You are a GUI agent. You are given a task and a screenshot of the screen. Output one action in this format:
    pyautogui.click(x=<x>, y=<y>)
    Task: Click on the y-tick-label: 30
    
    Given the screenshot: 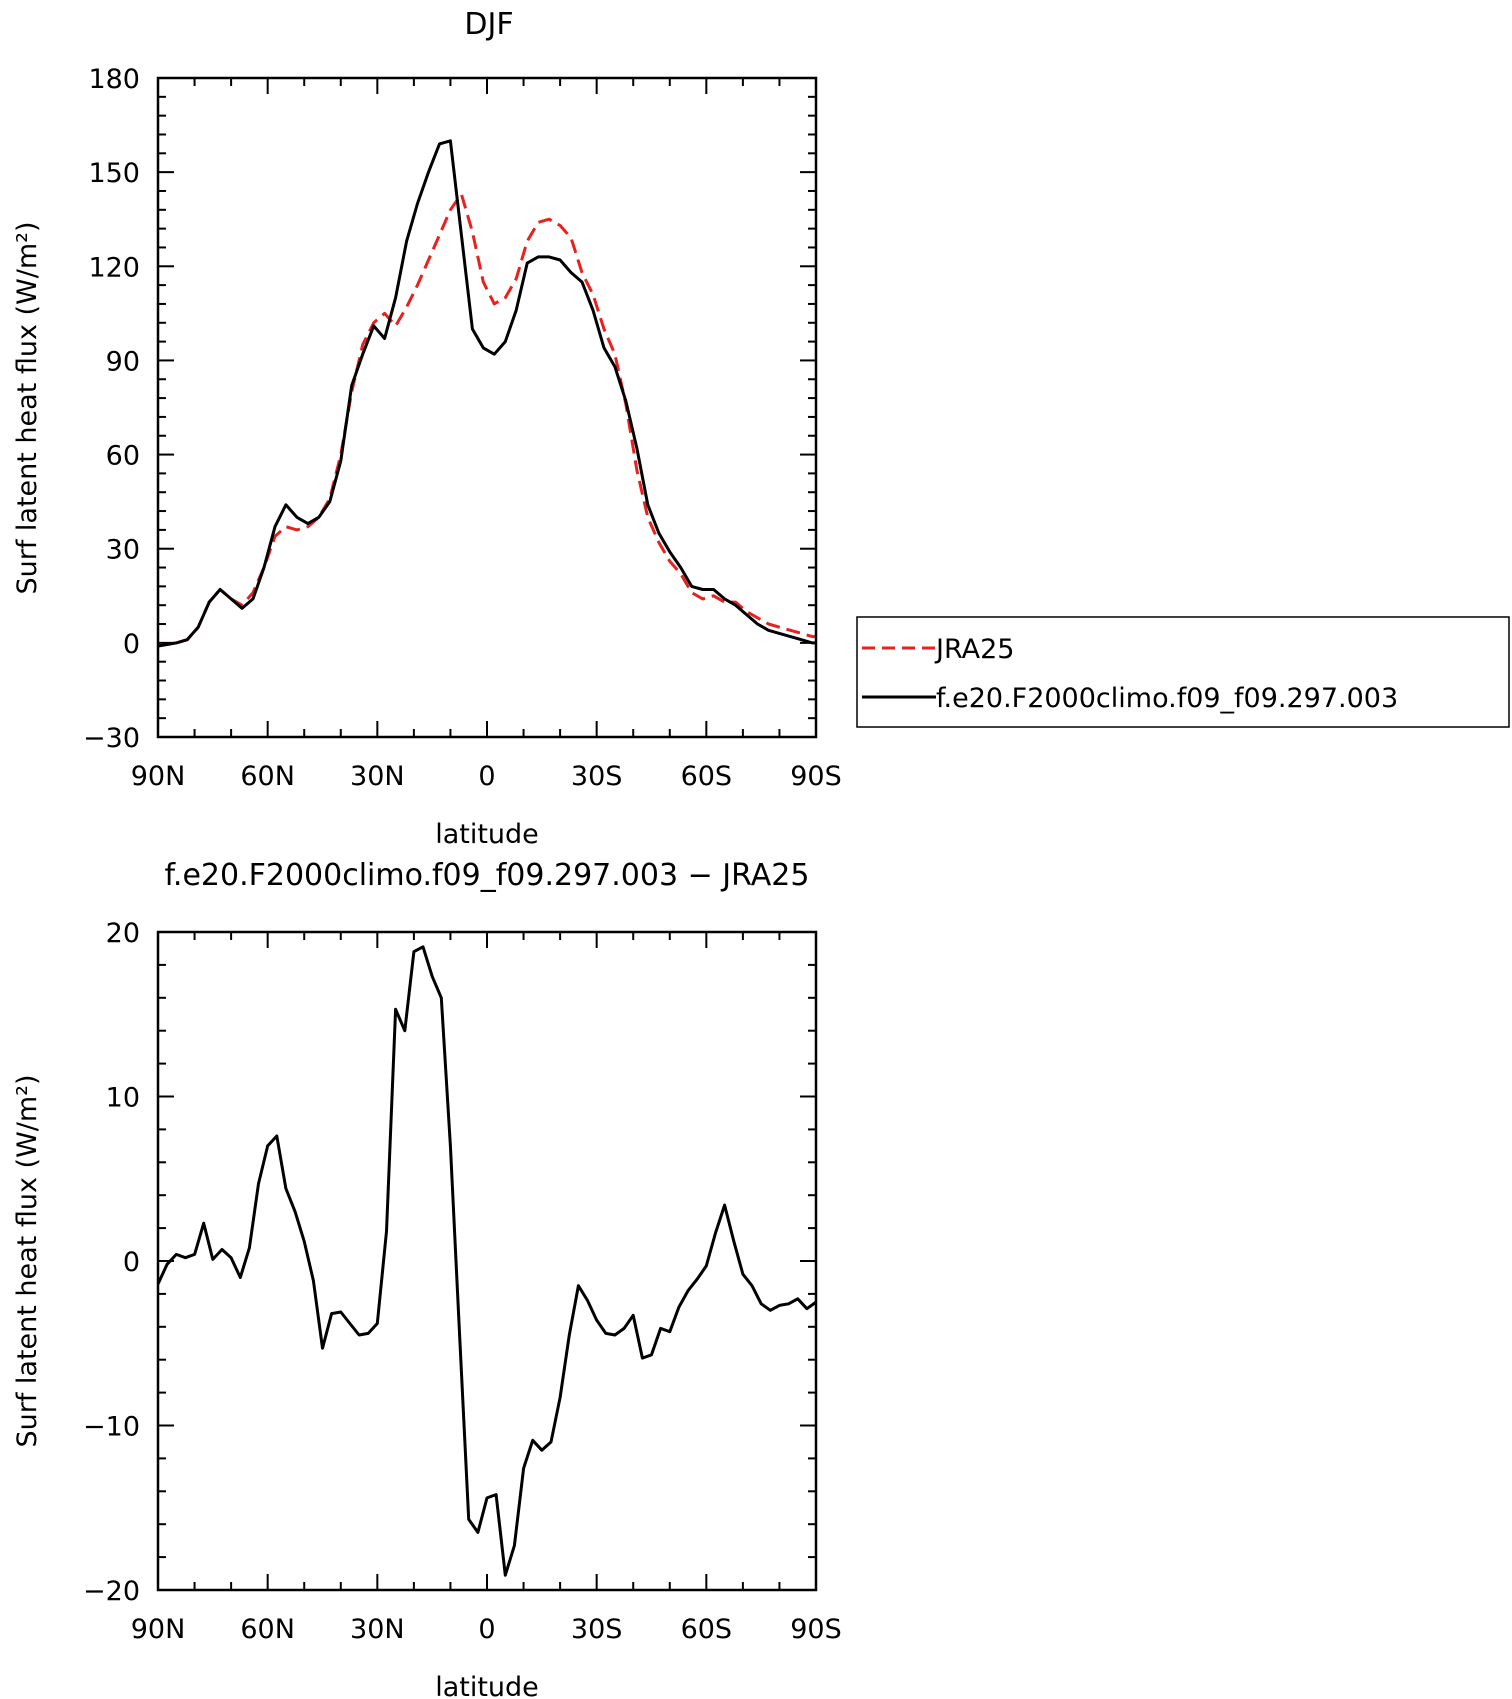 What is the action you would take?
    pyautogui.click(x=123, y=550)
    